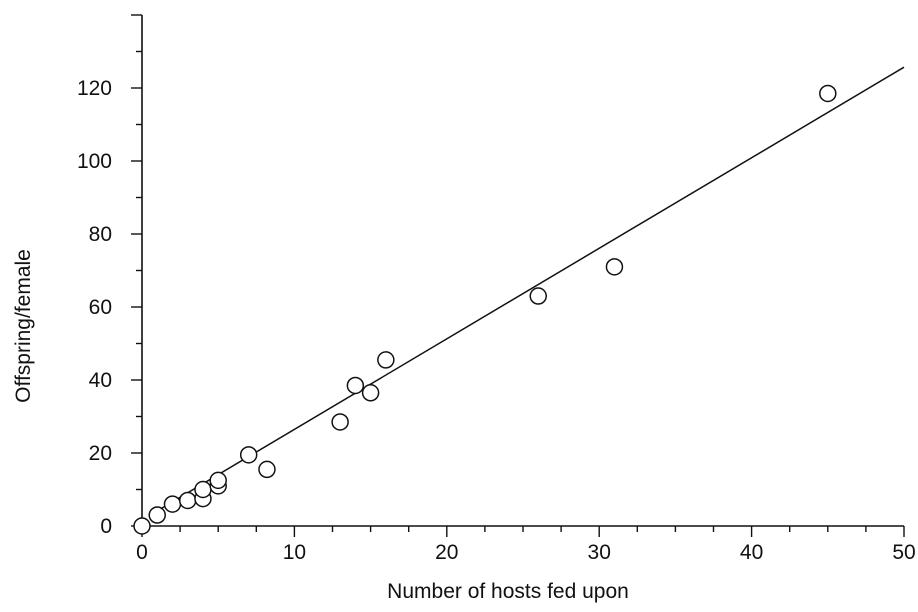 This screenshot has width=918, height=612. Describe the element at coordinates (508, 591) in the screenshot. I see `x-axis-label: Number of hosts fed upon` at that location.